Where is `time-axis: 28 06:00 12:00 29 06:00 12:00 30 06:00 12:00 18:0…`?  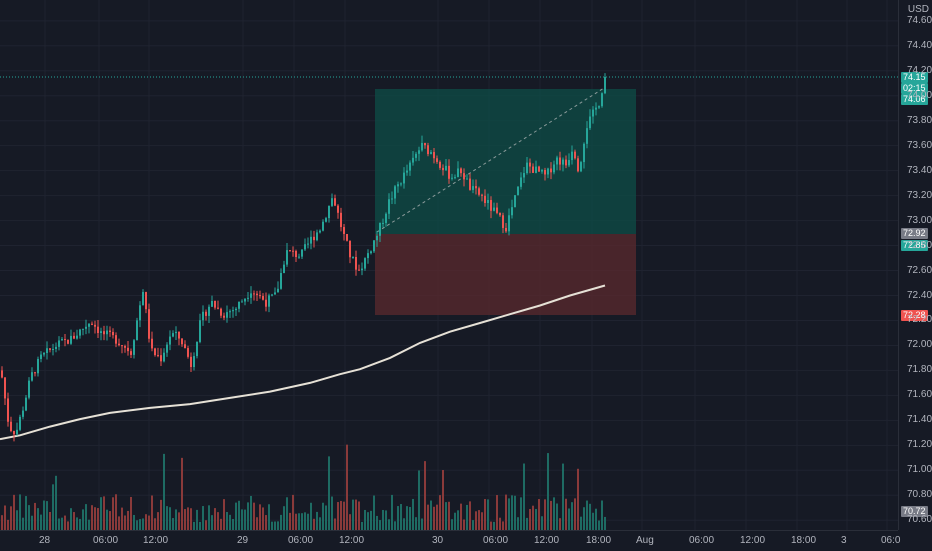 time-axis: 28 06:00 12:00 29 06:00 12:00 30 06:00 12:00 18:0… is located at coordinates (450, 540).